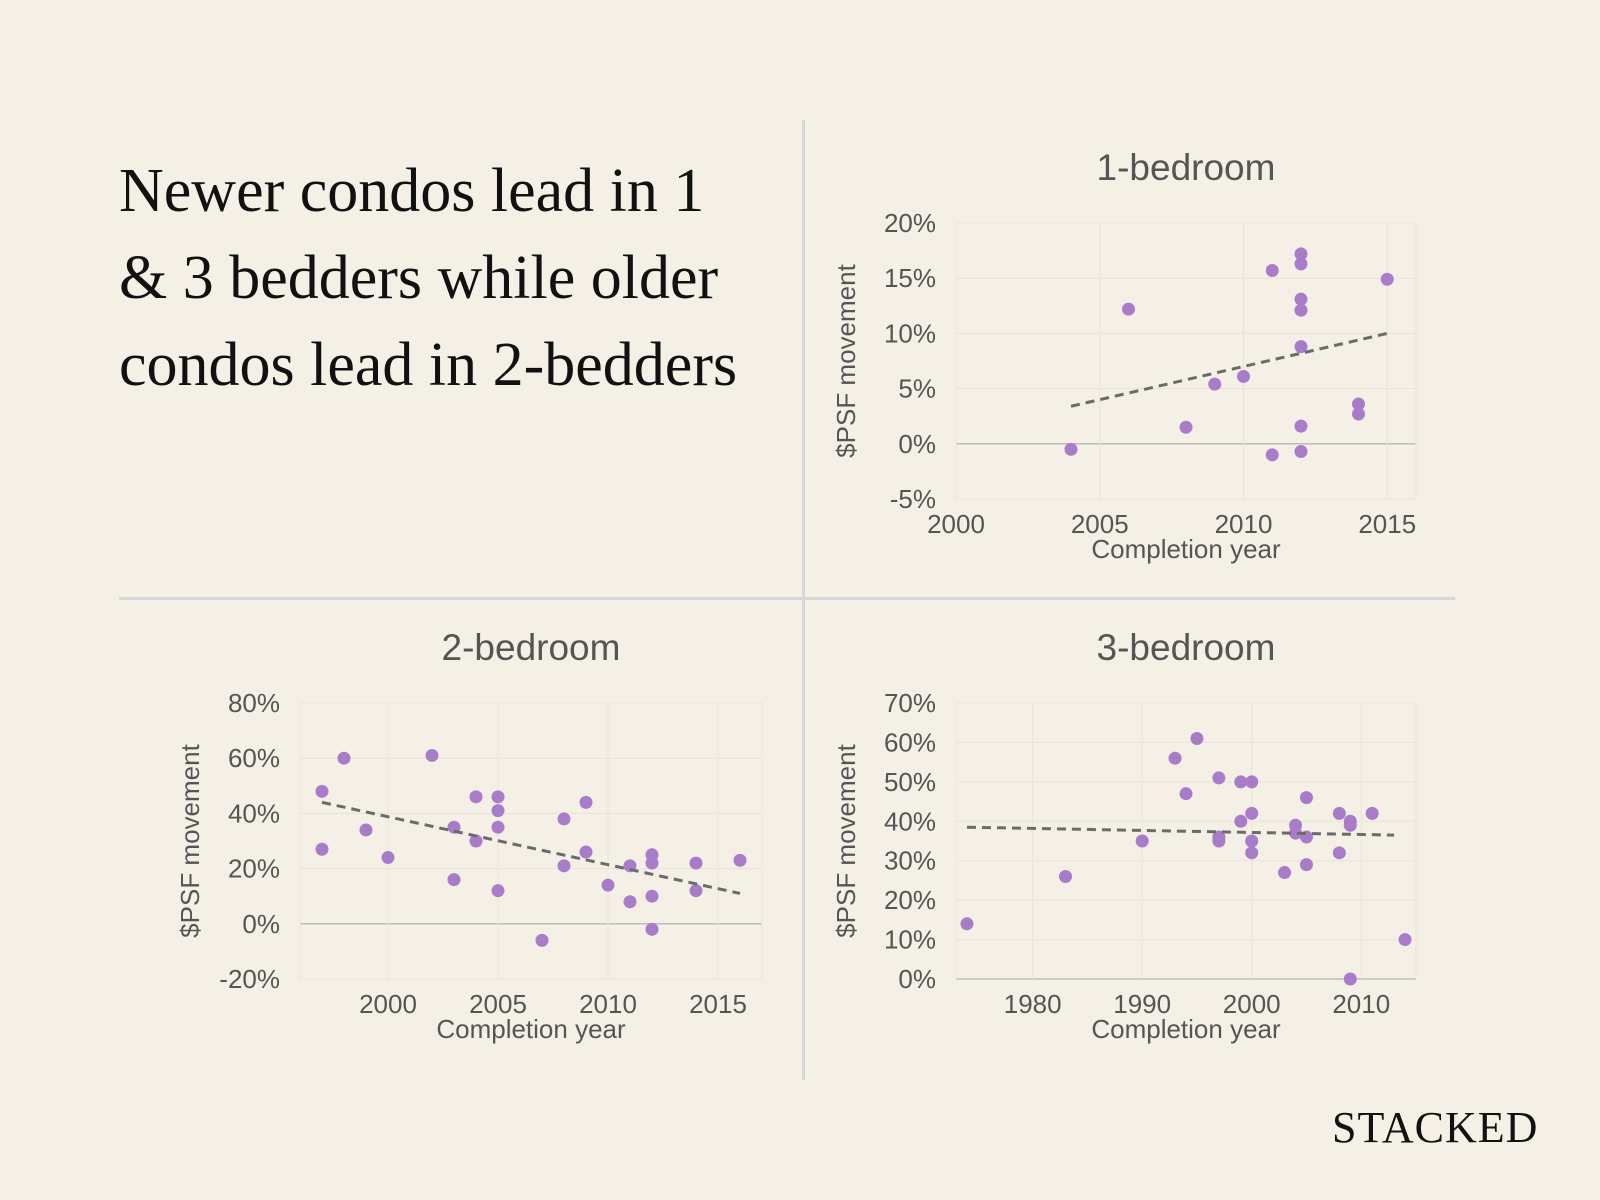 The image size is (1600, 1200). I want to click on vertical-divider, so click(803, 600).